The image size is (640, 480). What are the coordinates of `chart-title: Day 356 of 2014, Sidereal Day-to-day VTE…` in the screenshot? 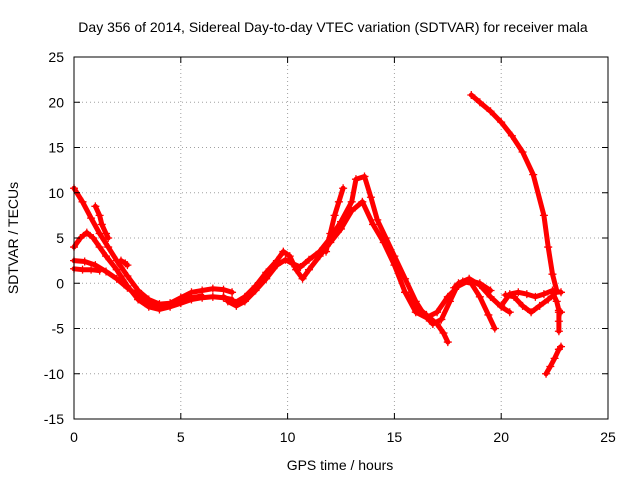 It's located at (333, 27).